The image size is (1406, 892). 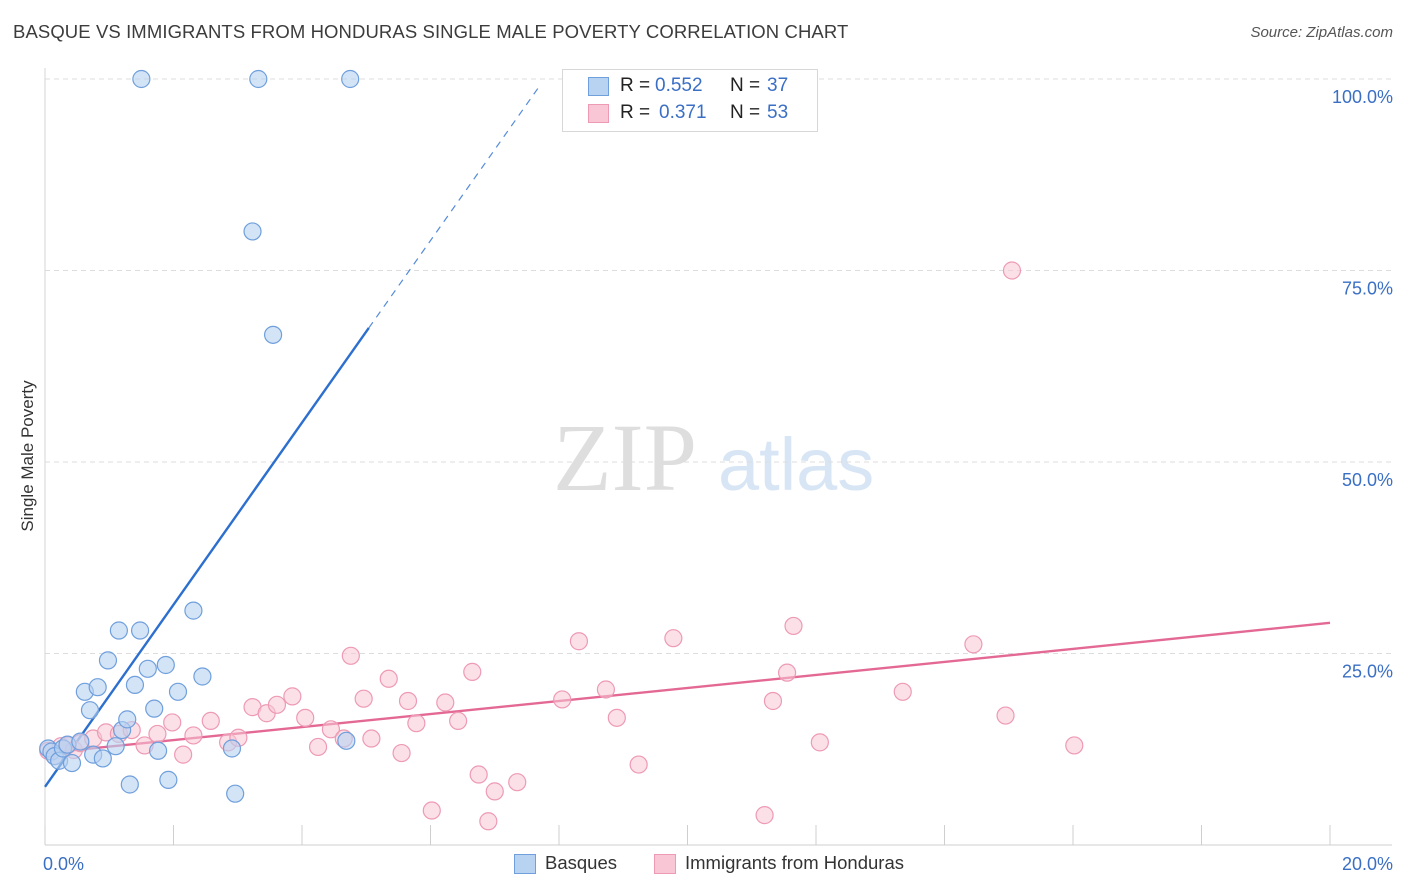 What do you see at coordinates (683, 112) in the screenshot?
I see `r-value-honduras: 0.371` at bounding box center [683, 112].